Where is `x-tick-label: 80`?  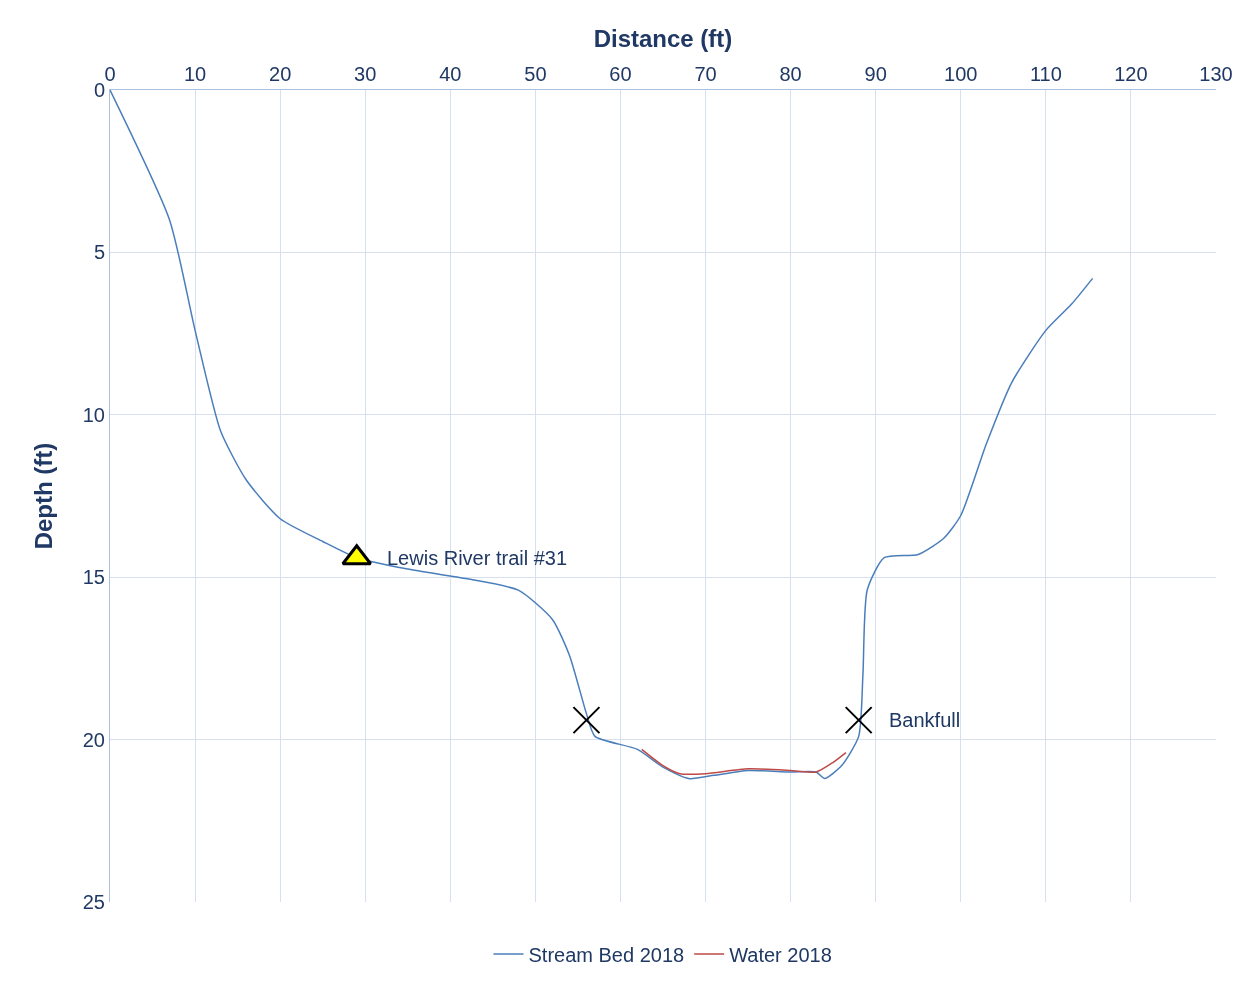
x-tick-label: 80 is located at coordinates (790, 74).